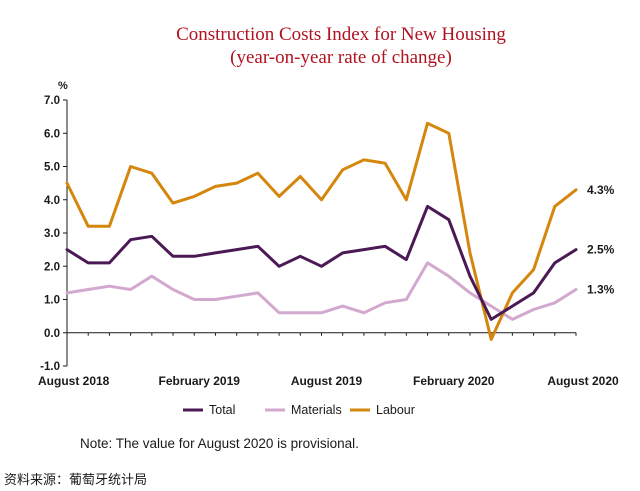 Image resolution: width=640 pixels, height=491 pixels. Describe the element at coordinates (222, 410) in the screenshot. I see `legend-label-total: Total` at that location.